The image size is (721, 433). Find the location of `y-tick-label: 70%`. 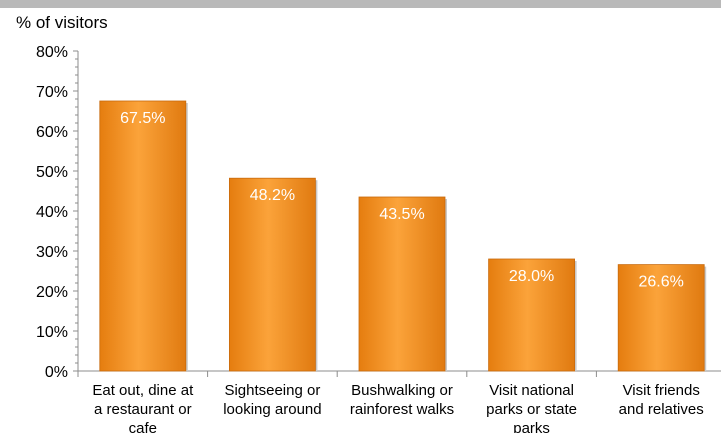

y-tick-label: 70% is located at coordinates (52, 92).